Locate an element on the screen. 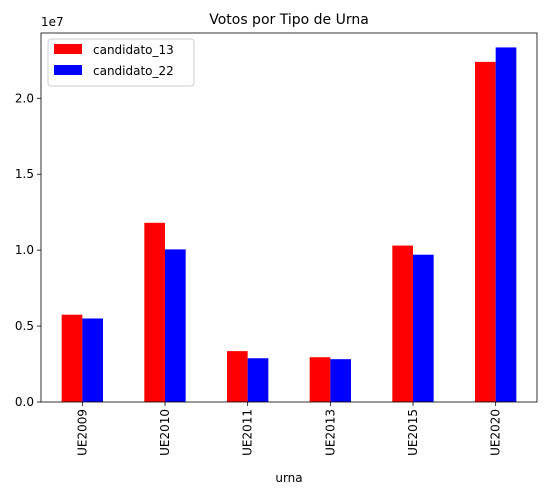 This screenshot has width=547, height=495. bar-candidato_22-UE2010 is located at coordinates (175, 325).